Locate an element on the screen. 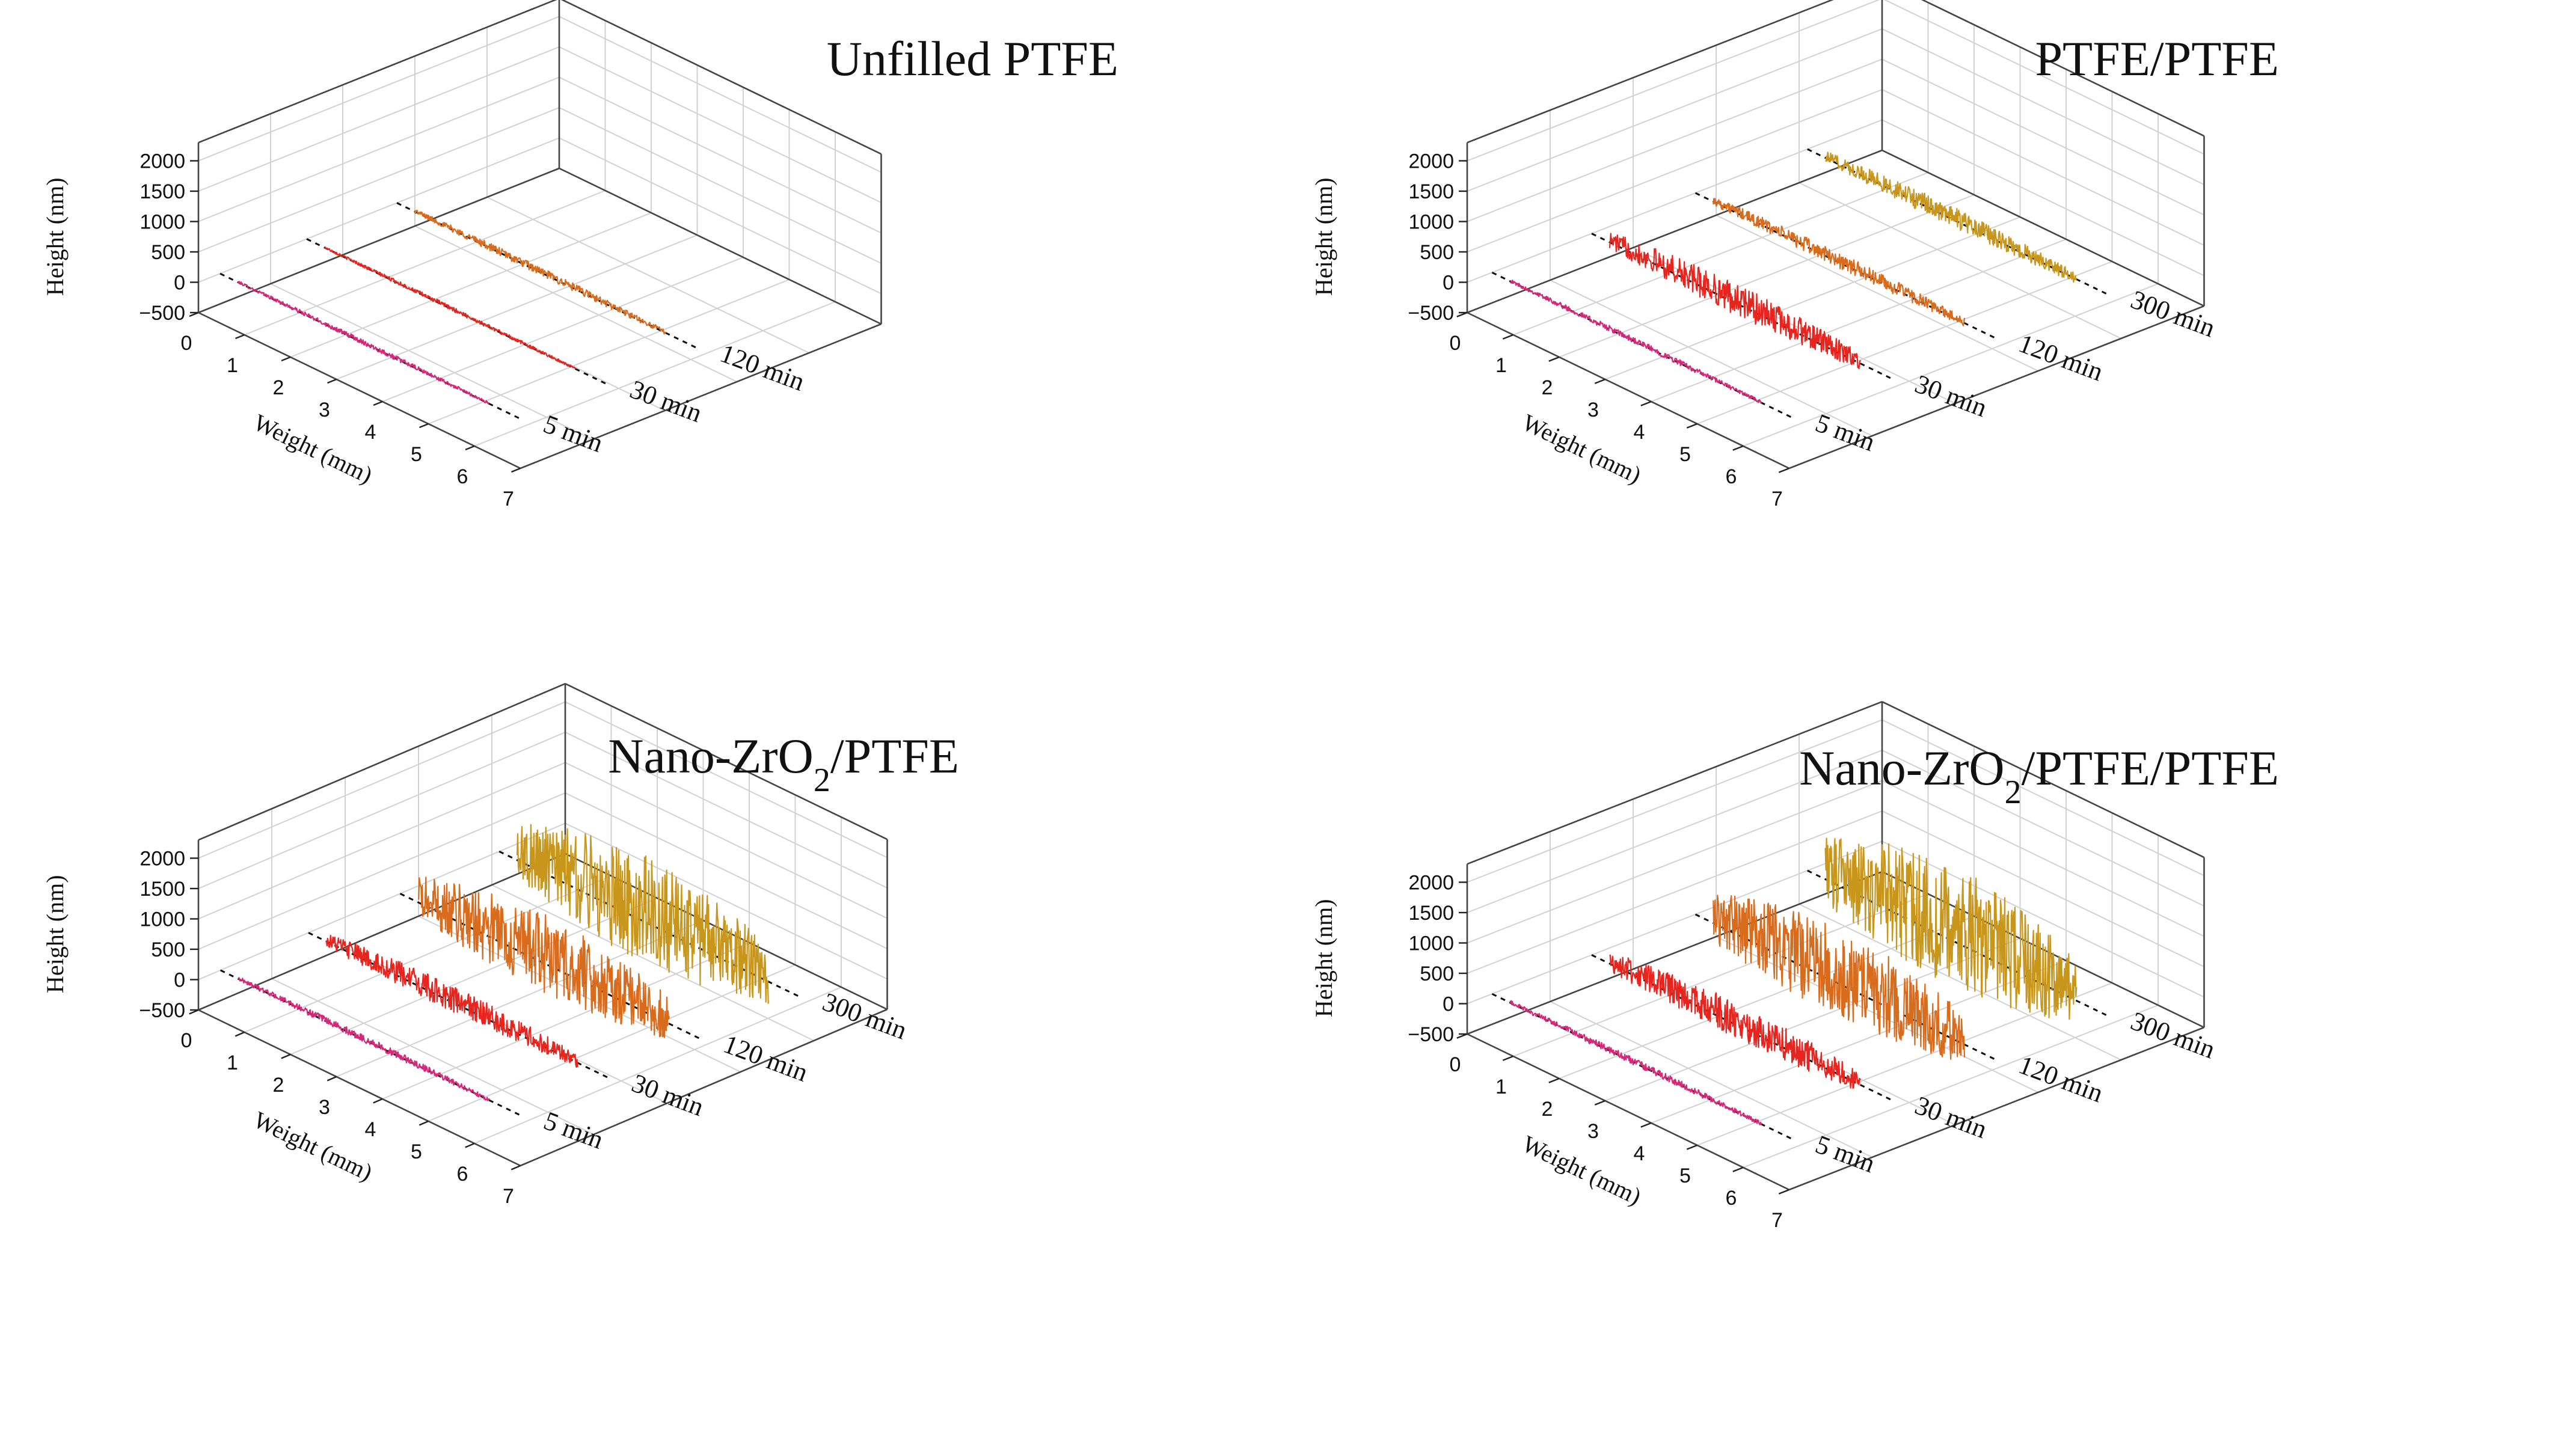 Image resolution: width=2576 pixels, height=1429 pixels. panel-title-suffix: /PTFE is located at coordinates (894, 756).